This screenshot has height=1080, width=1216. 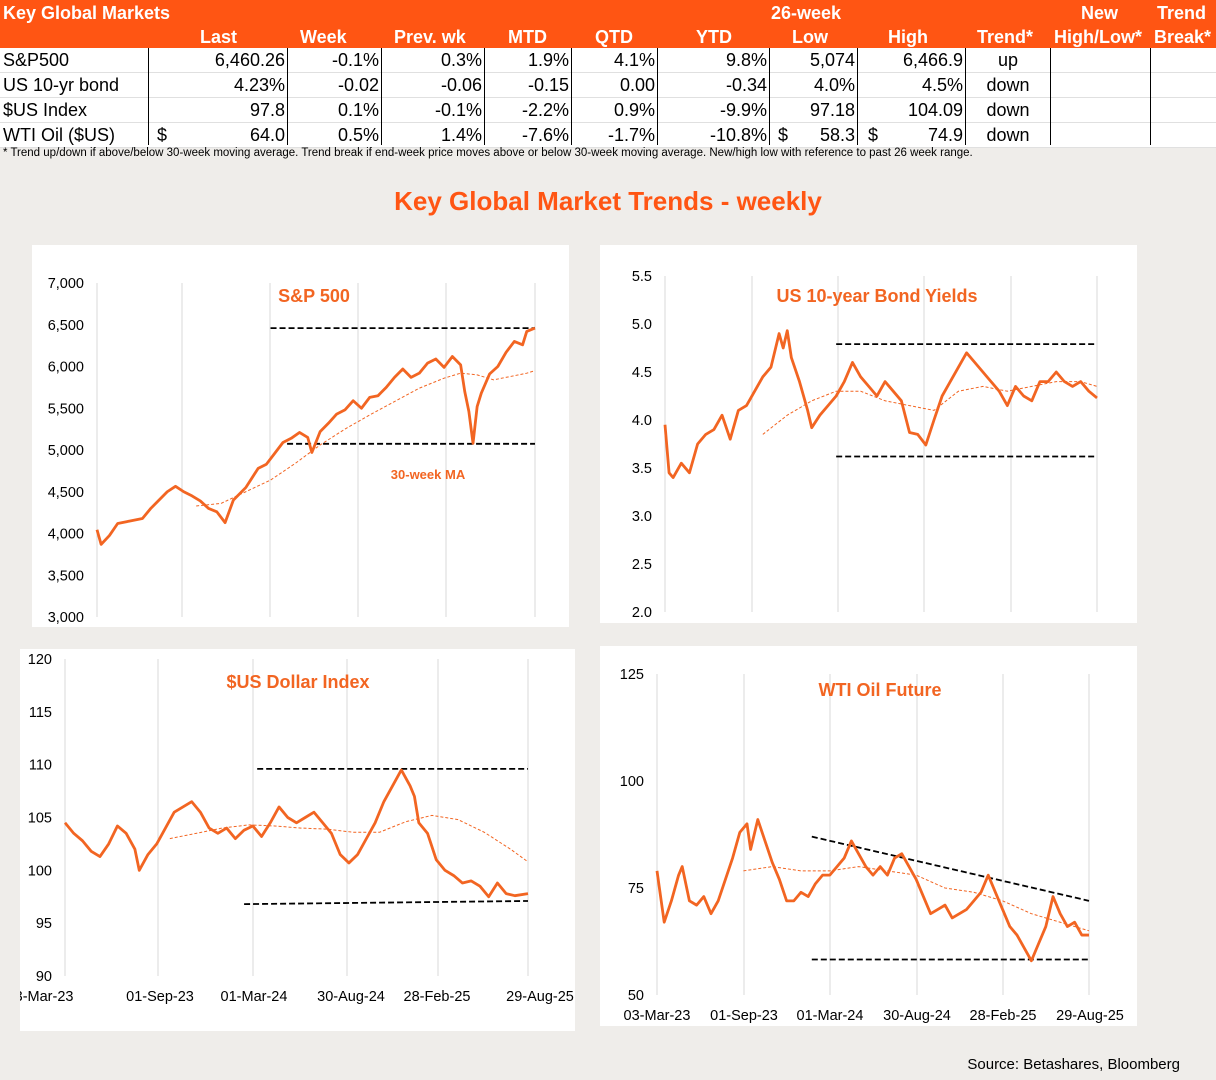 What do you see at coordinates (40, 713) in the screenshot?
I see `y-tick-label: 115` at bounding box center [40, 713].